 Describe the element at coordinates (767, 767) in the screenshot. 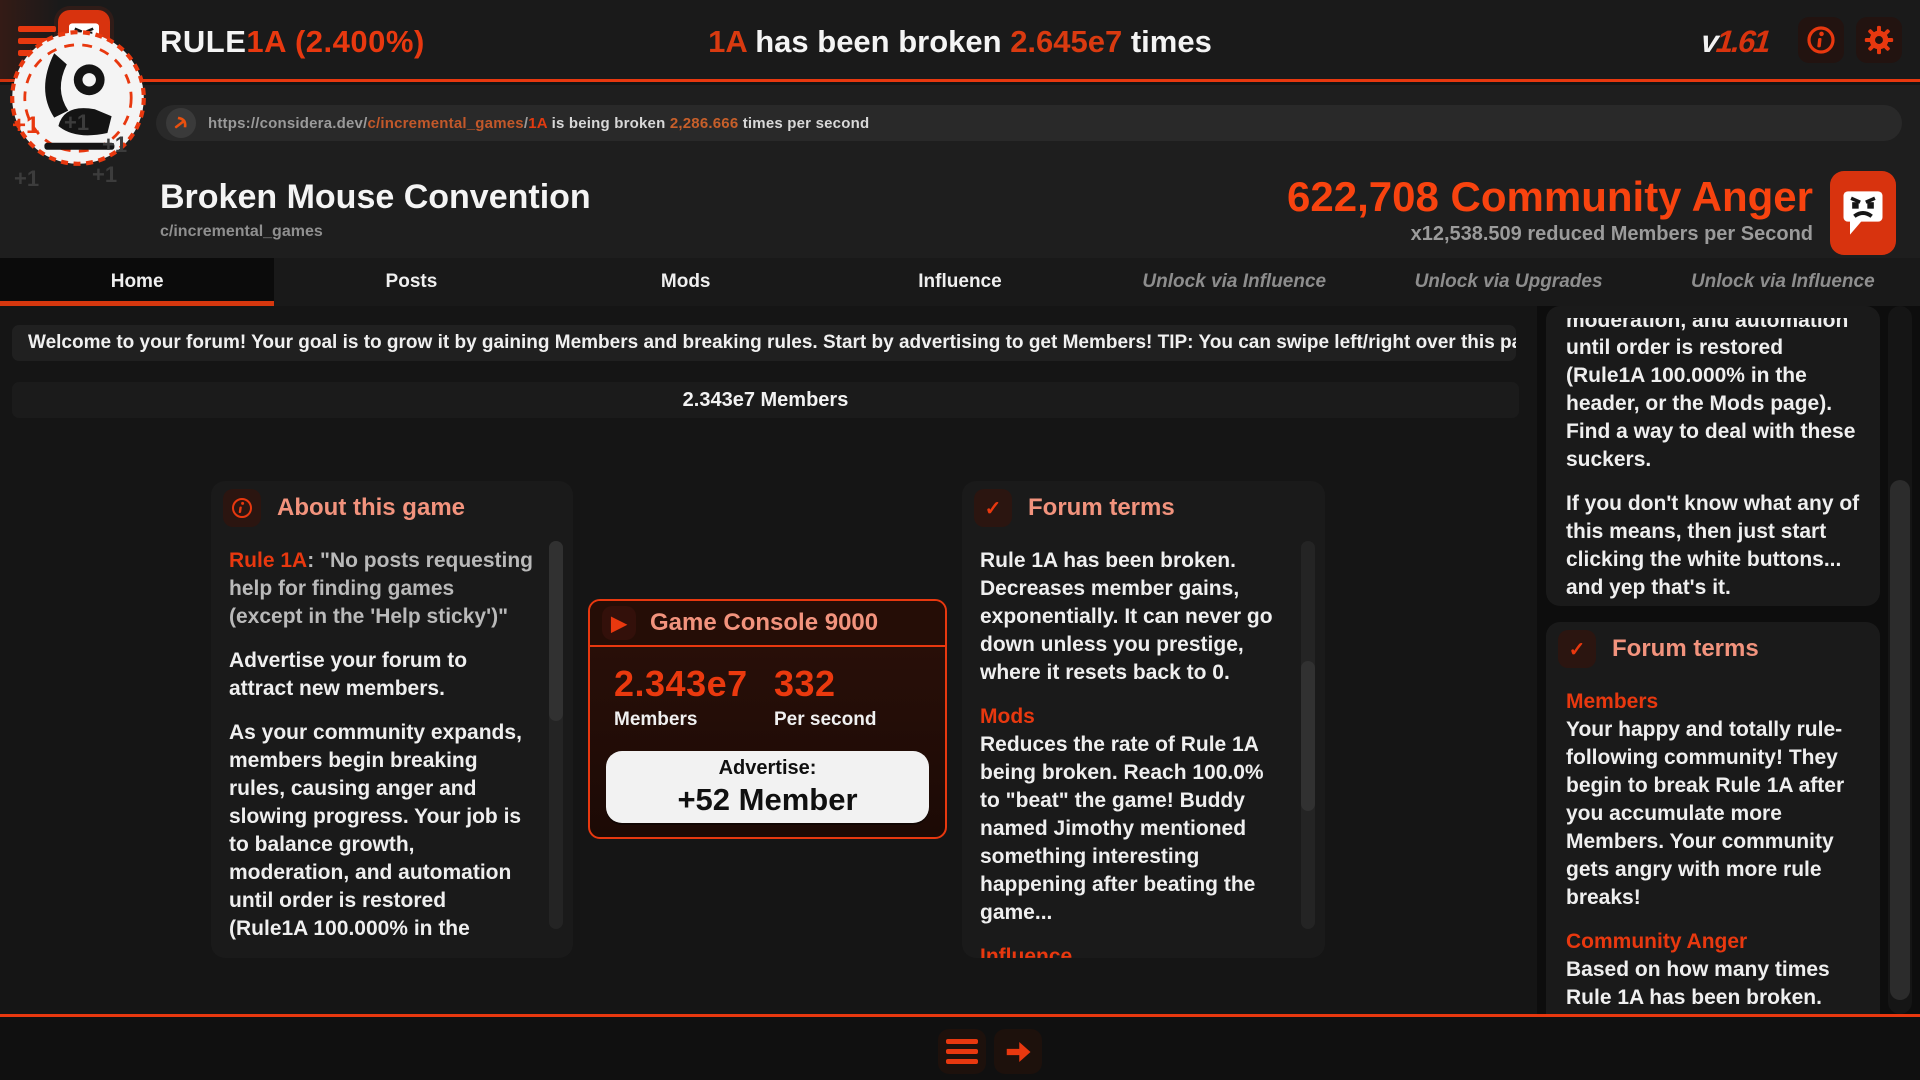

I see `advertise-label: Advertise:` at that location.